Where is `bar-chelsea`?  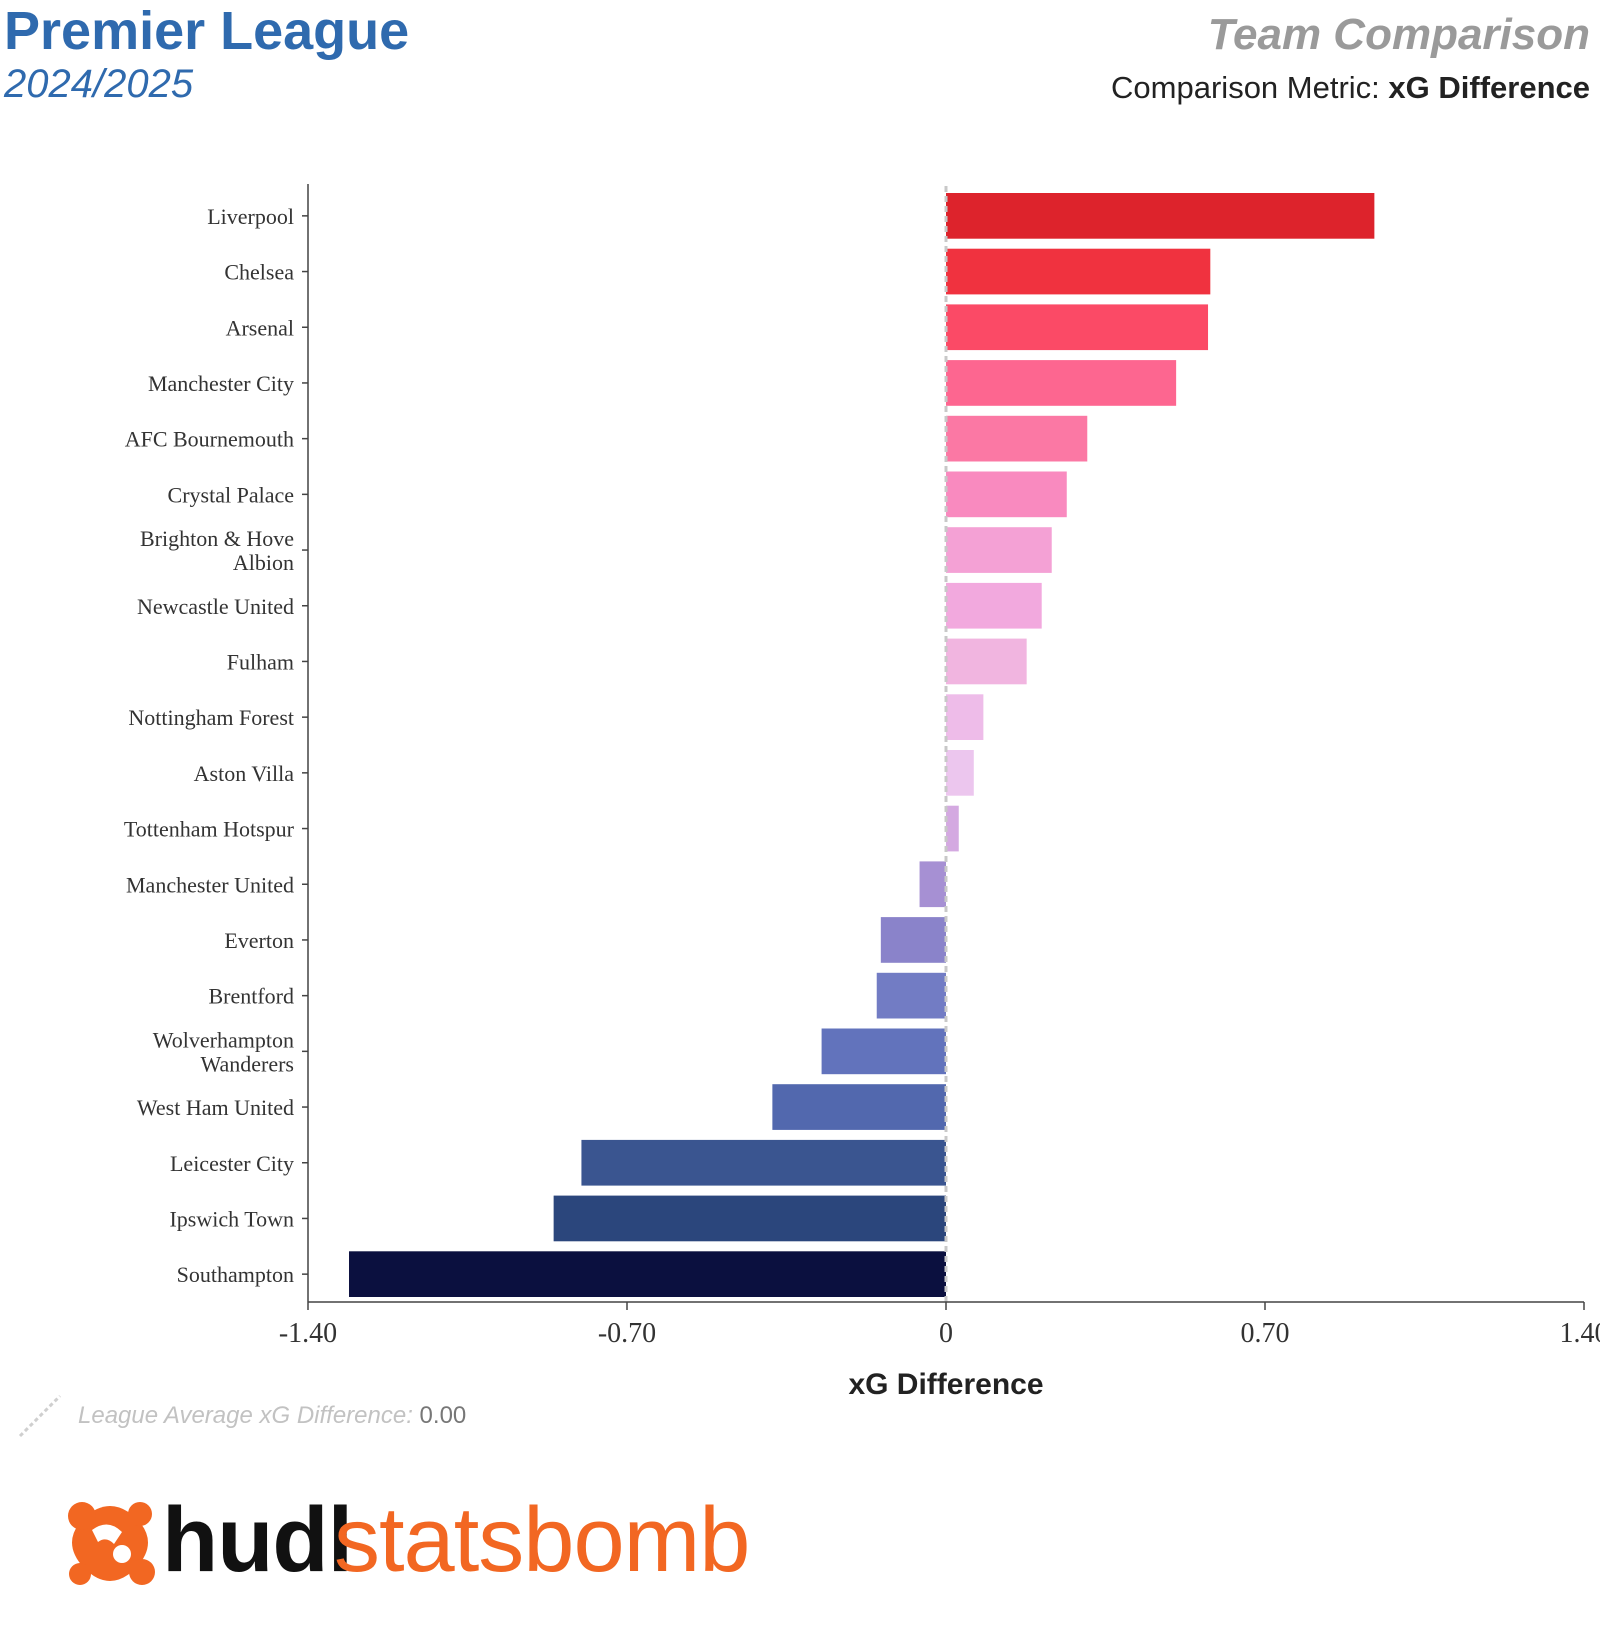 bar-chelsea is located at coordinates (1078, 271).